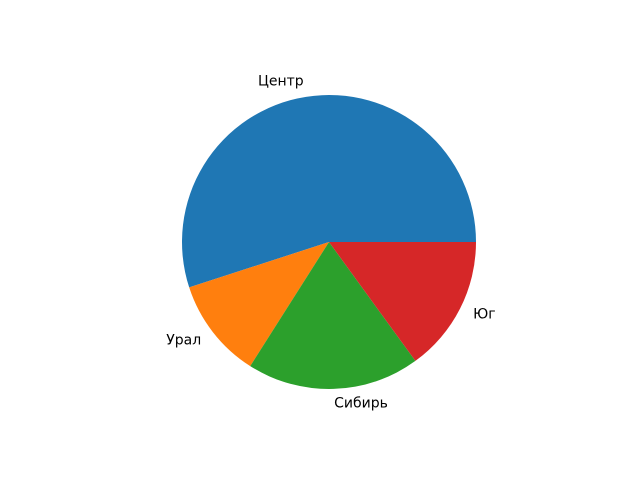  What do you see at coordinates (281, 81) in the screenshot?
I see `pie-slice-label-1: Центр` at bounding box center [281, 81].